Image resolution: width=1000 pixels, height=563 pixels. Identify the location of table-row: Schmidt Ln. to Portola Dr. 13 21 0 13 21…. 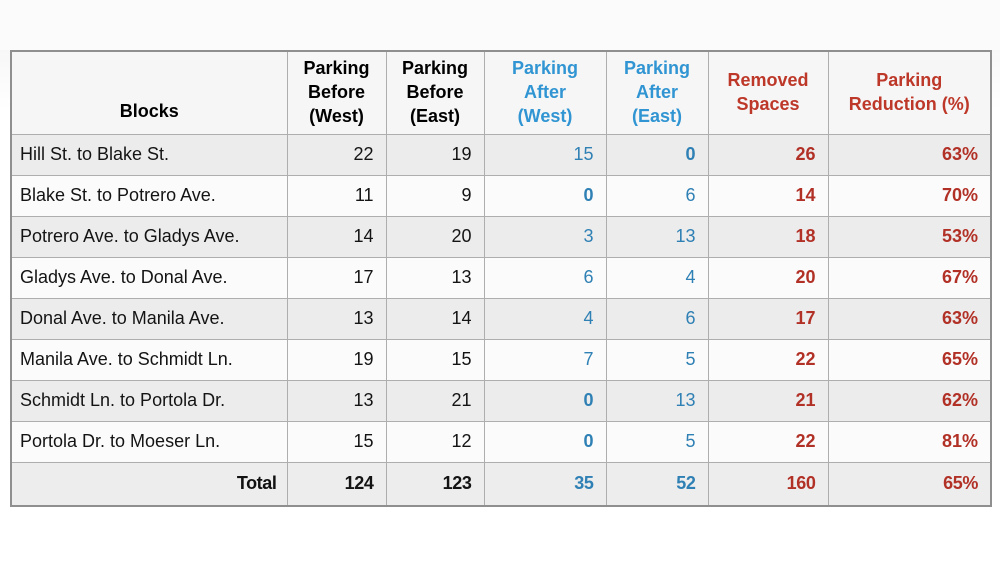
(501, 400).